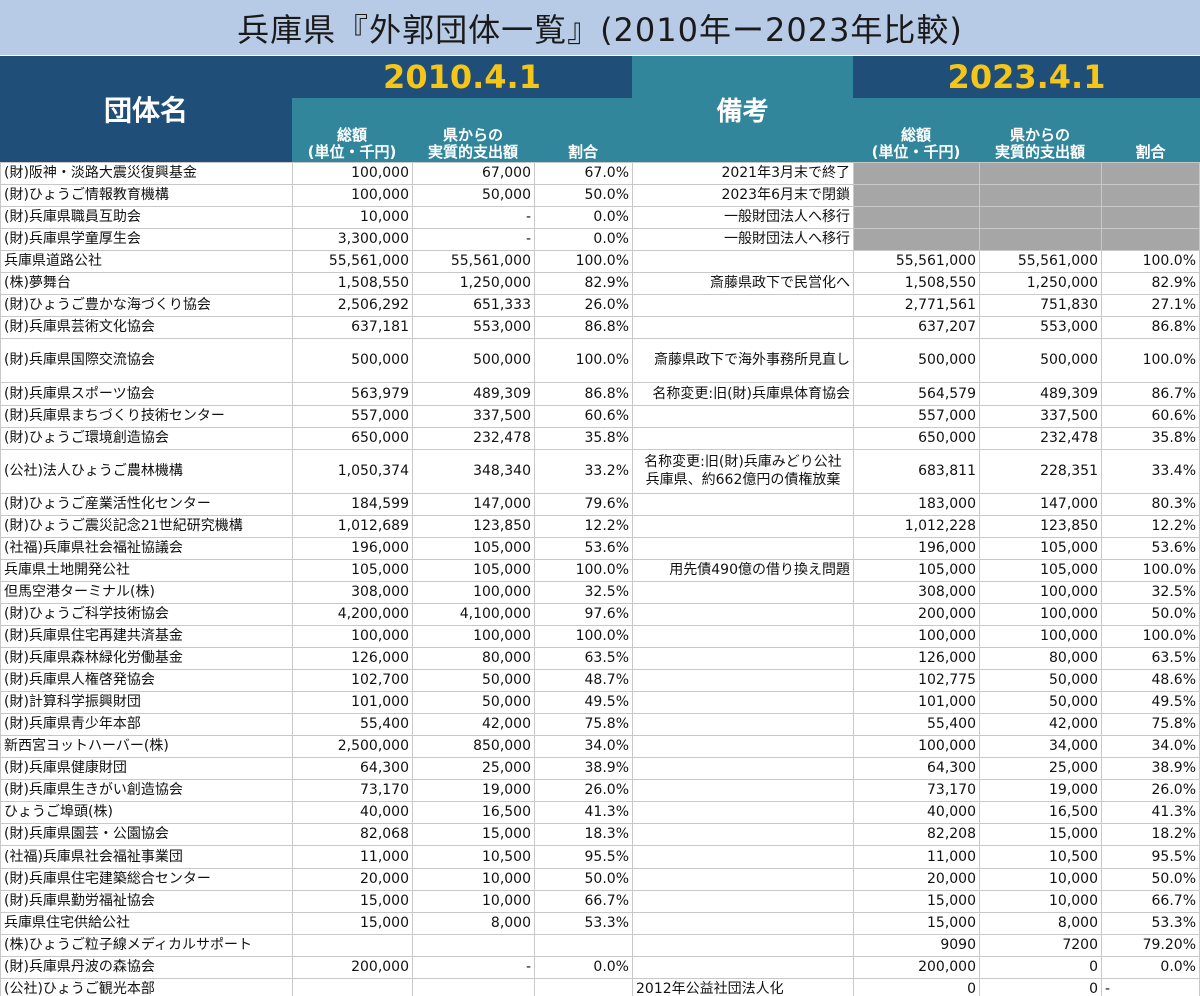 This screenshot has height=996, width=1200. What do you see at coordinates (1040, 262) in the screenshot?
I see `pref-2023-cell: 55,561,000` at bounding box center [1040, 262].